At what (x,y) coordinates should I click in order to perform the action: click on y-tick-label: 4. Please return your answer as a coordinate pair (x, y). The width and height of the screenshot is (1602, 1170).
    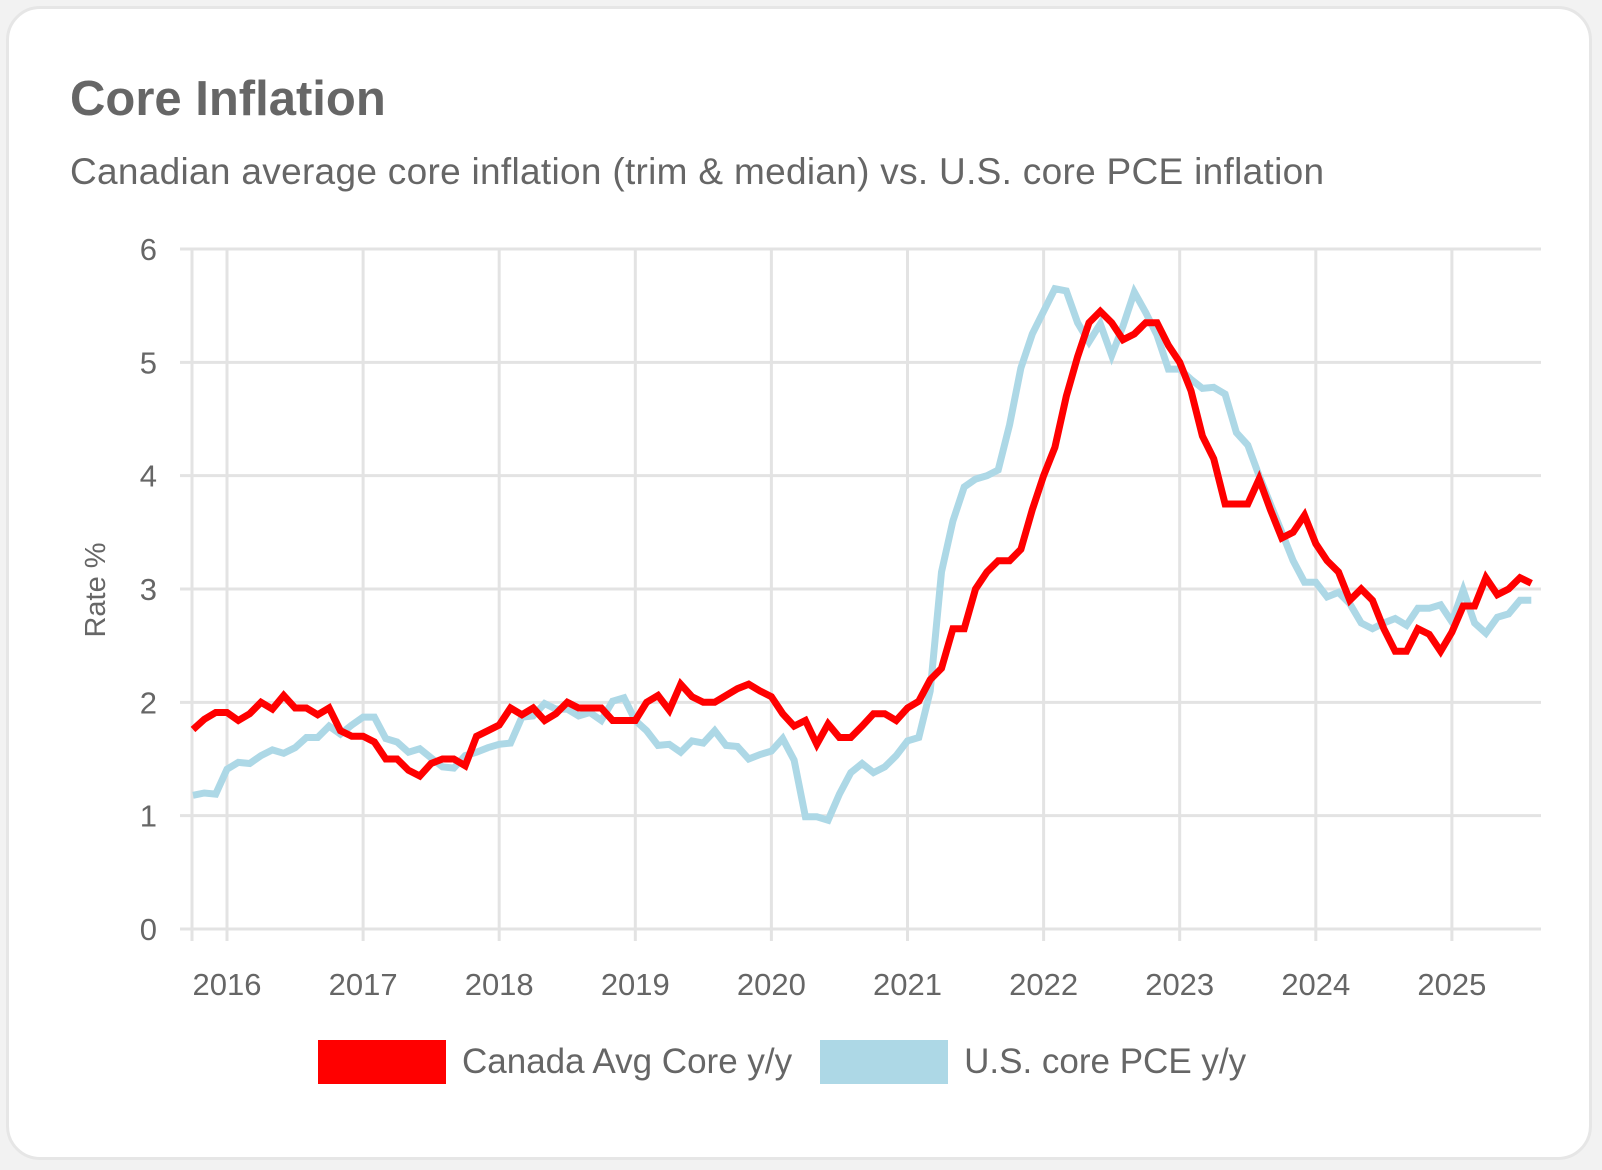
    Looking at the image, I should click on (148, 476).